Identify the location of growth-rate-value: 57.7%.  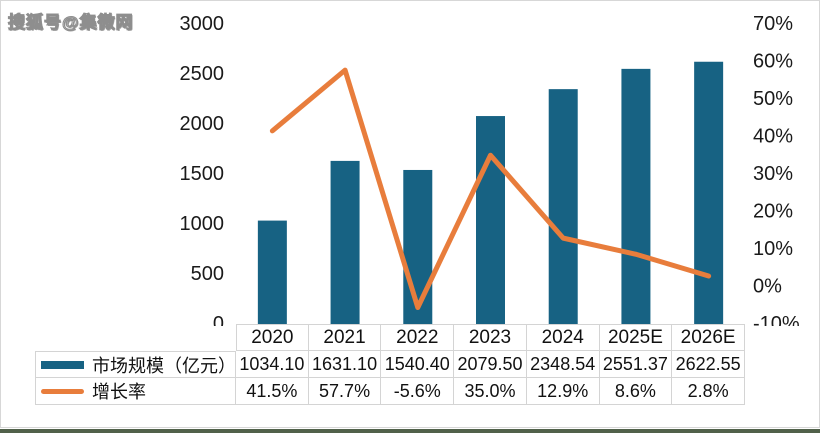
(345, 391).